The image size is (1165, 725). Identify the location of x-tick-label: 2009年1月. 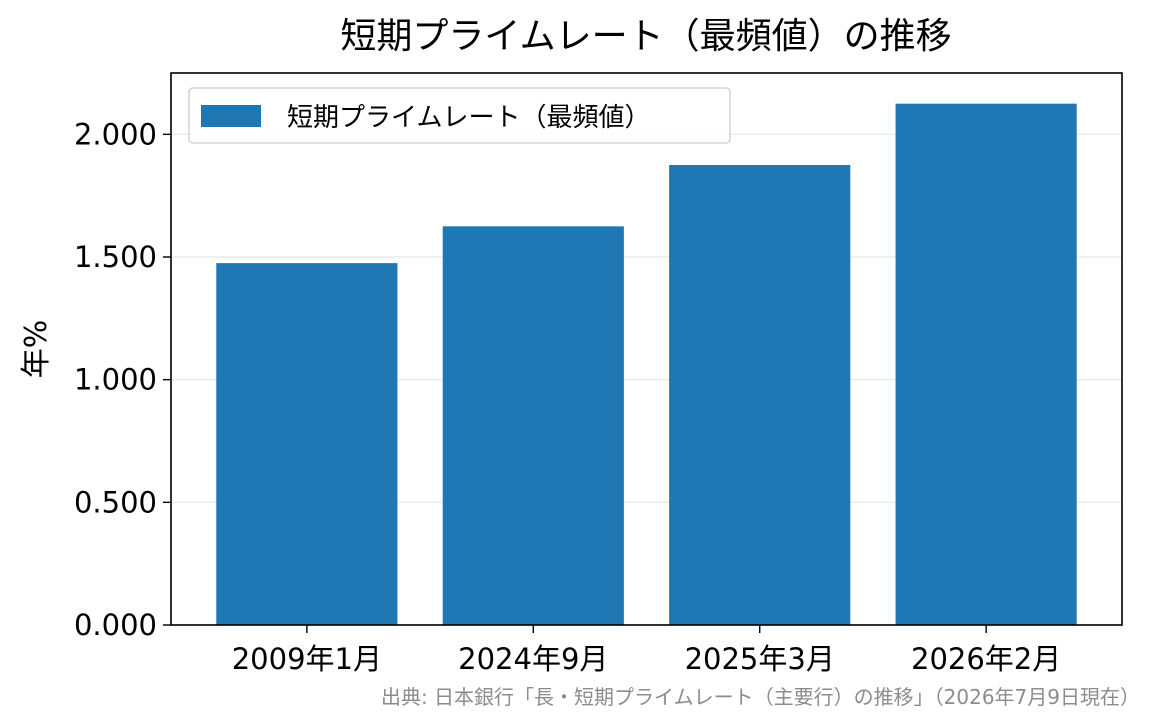
(307, 659).